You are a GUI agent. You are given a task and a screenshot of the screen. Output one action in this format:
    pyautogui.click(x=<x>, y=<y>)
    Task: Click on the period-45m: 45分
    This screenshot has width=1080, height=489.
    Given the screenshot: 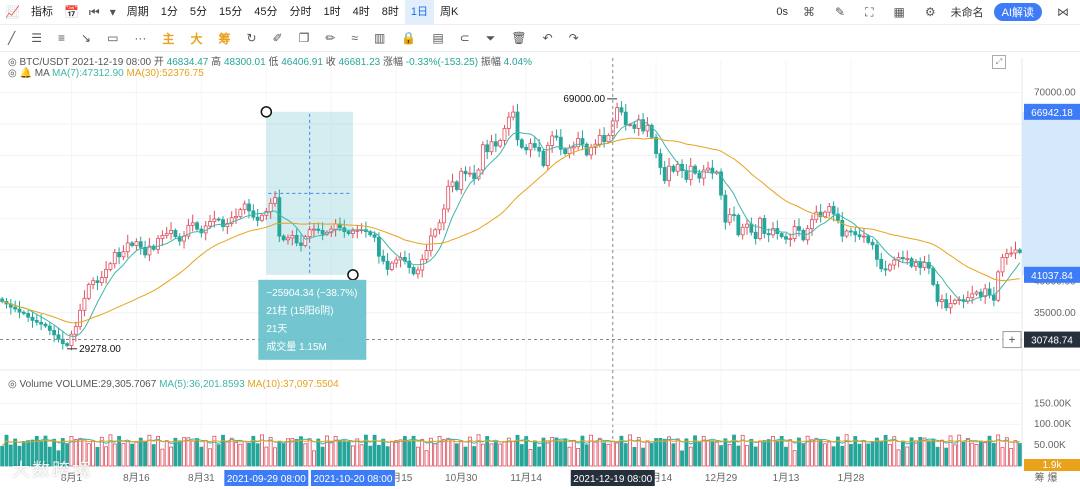 What is the action you would take?
    pyautogui.click(x=266, y=12)
    